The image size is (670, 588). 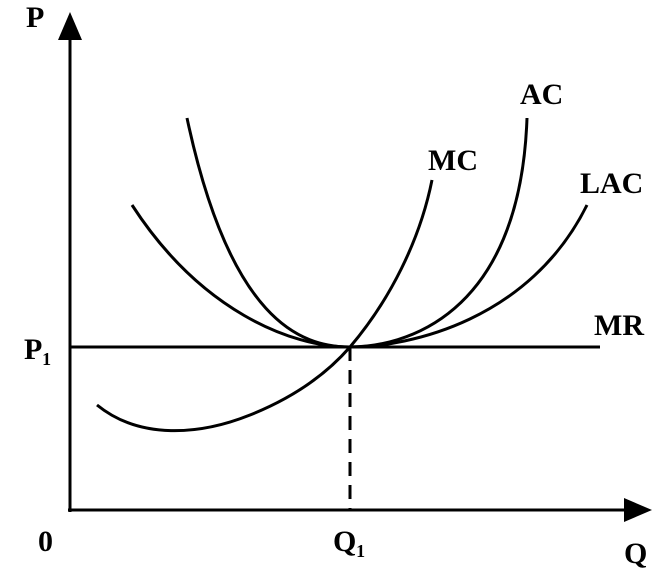 What do you see at coordinates (45, 541) in the screenshot?
I see `origin-label: 0` at bounding box center [45, 541].